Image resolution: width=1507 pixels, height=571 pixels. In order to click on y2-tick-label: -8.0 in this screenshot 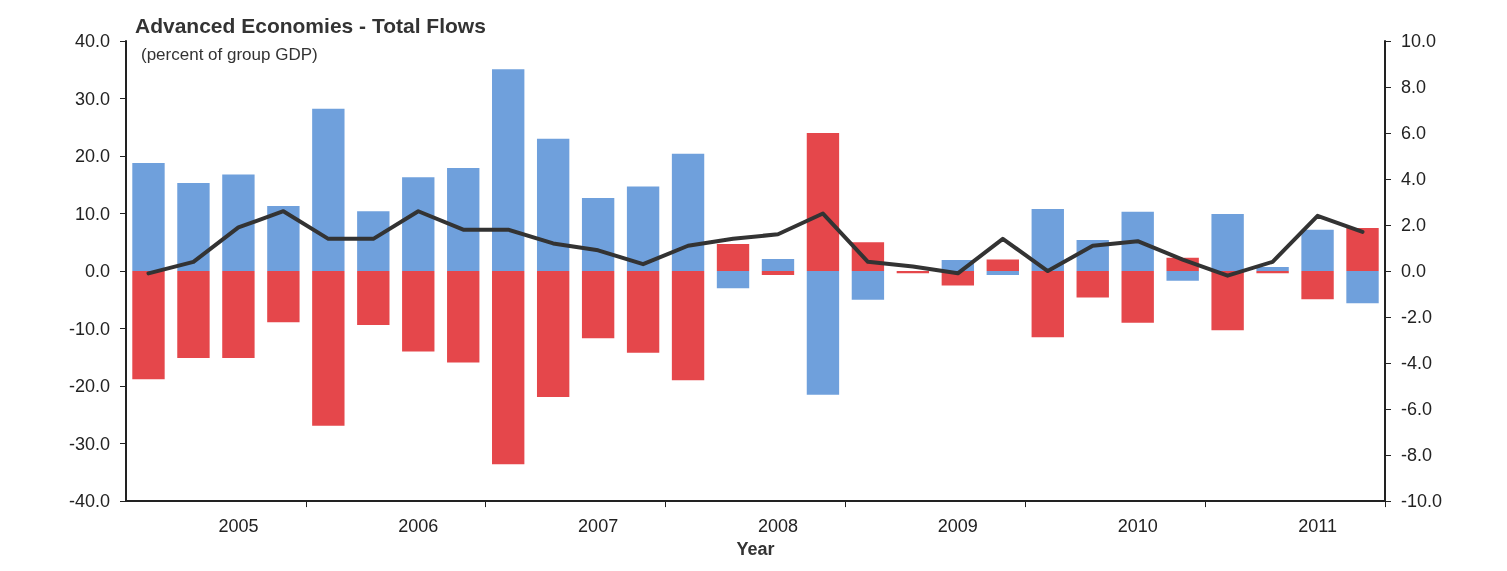, I will do `click(1417, 455)`.